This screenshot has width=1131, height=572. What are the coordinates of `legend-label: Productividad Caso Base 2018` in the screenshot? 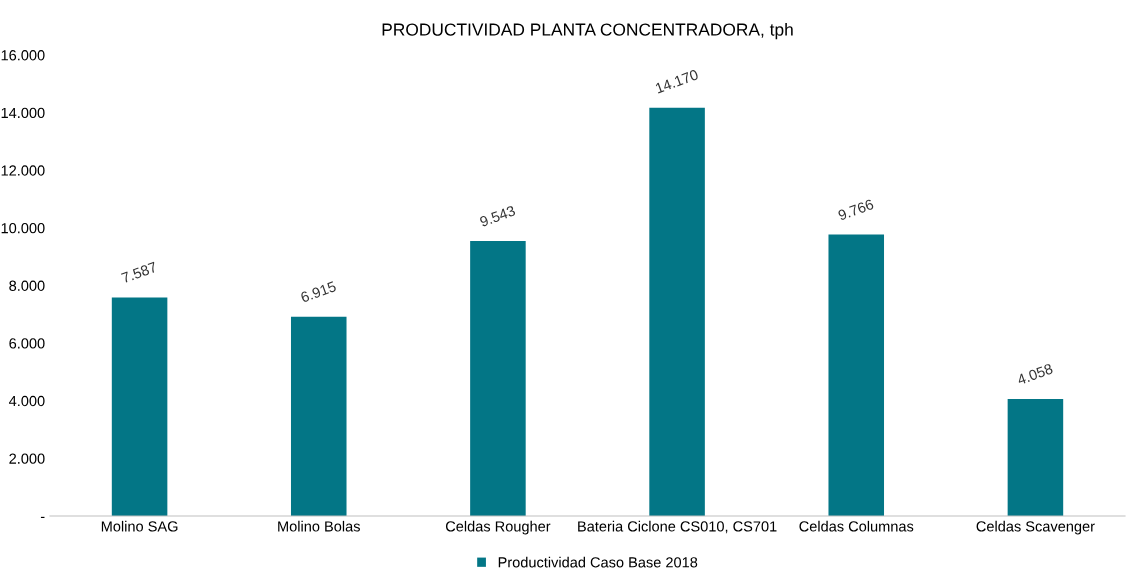 It's located at (598, 562).